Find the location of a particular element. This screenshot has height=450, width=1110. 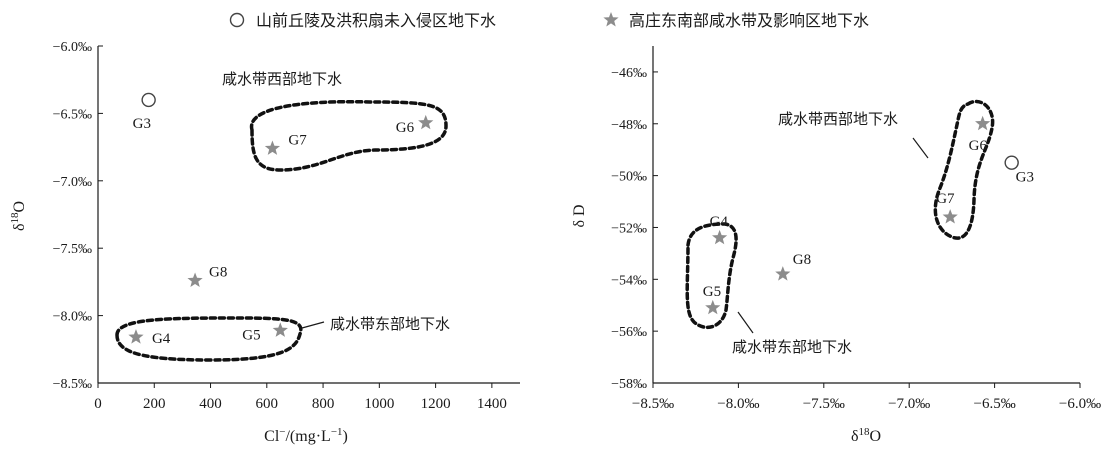

legend: 山前丘陵及洪积扇未入侵区地下水 高庄东南部咸水带及影响区地下水 is located at coordinates (549, 20).